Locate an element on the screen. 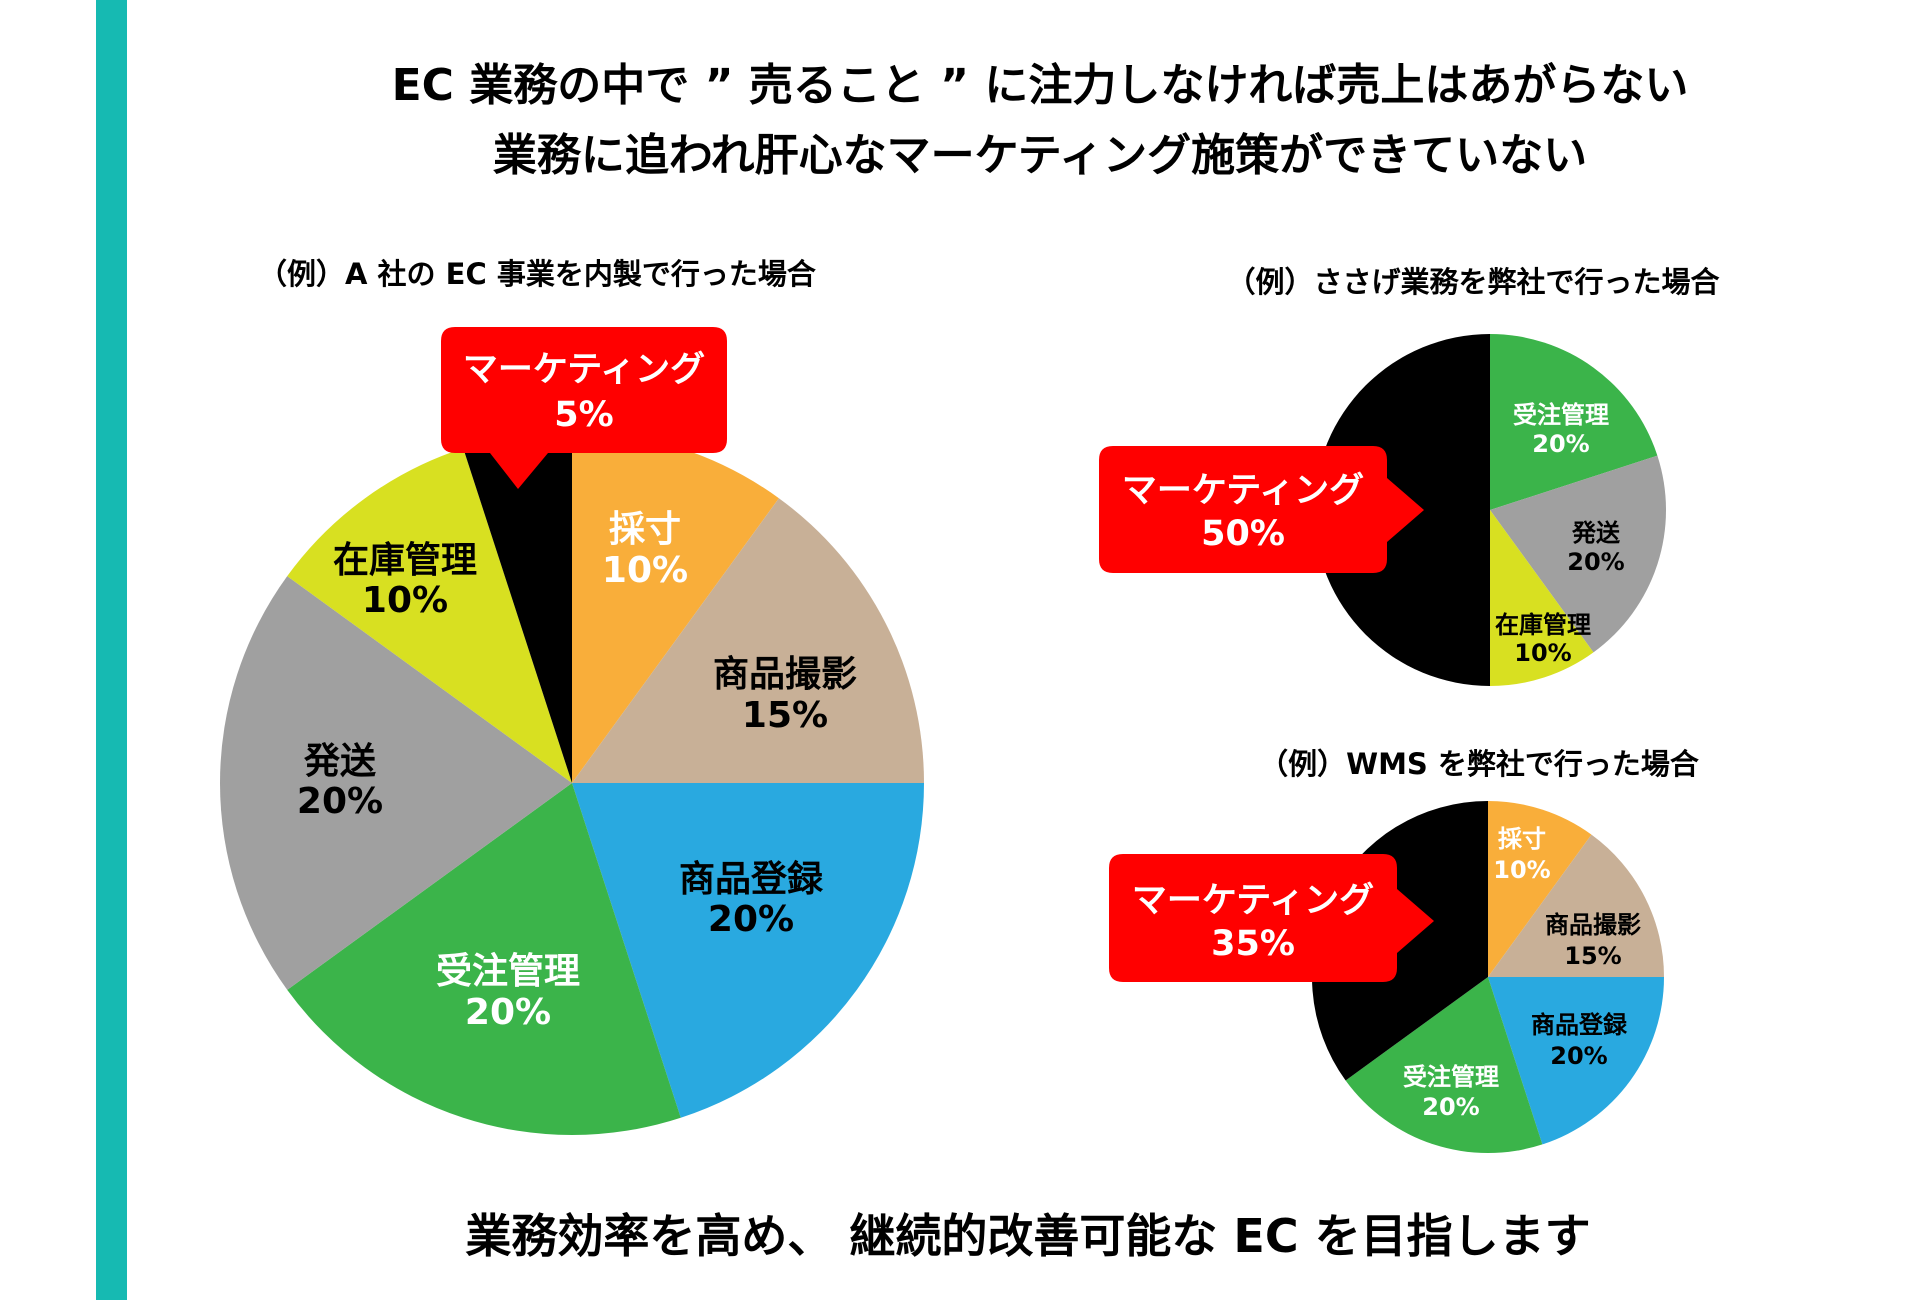  footer-message: 業務効率を高め、 継続的改善可能な EC を目指します is located at coordinates (1027, 1236).